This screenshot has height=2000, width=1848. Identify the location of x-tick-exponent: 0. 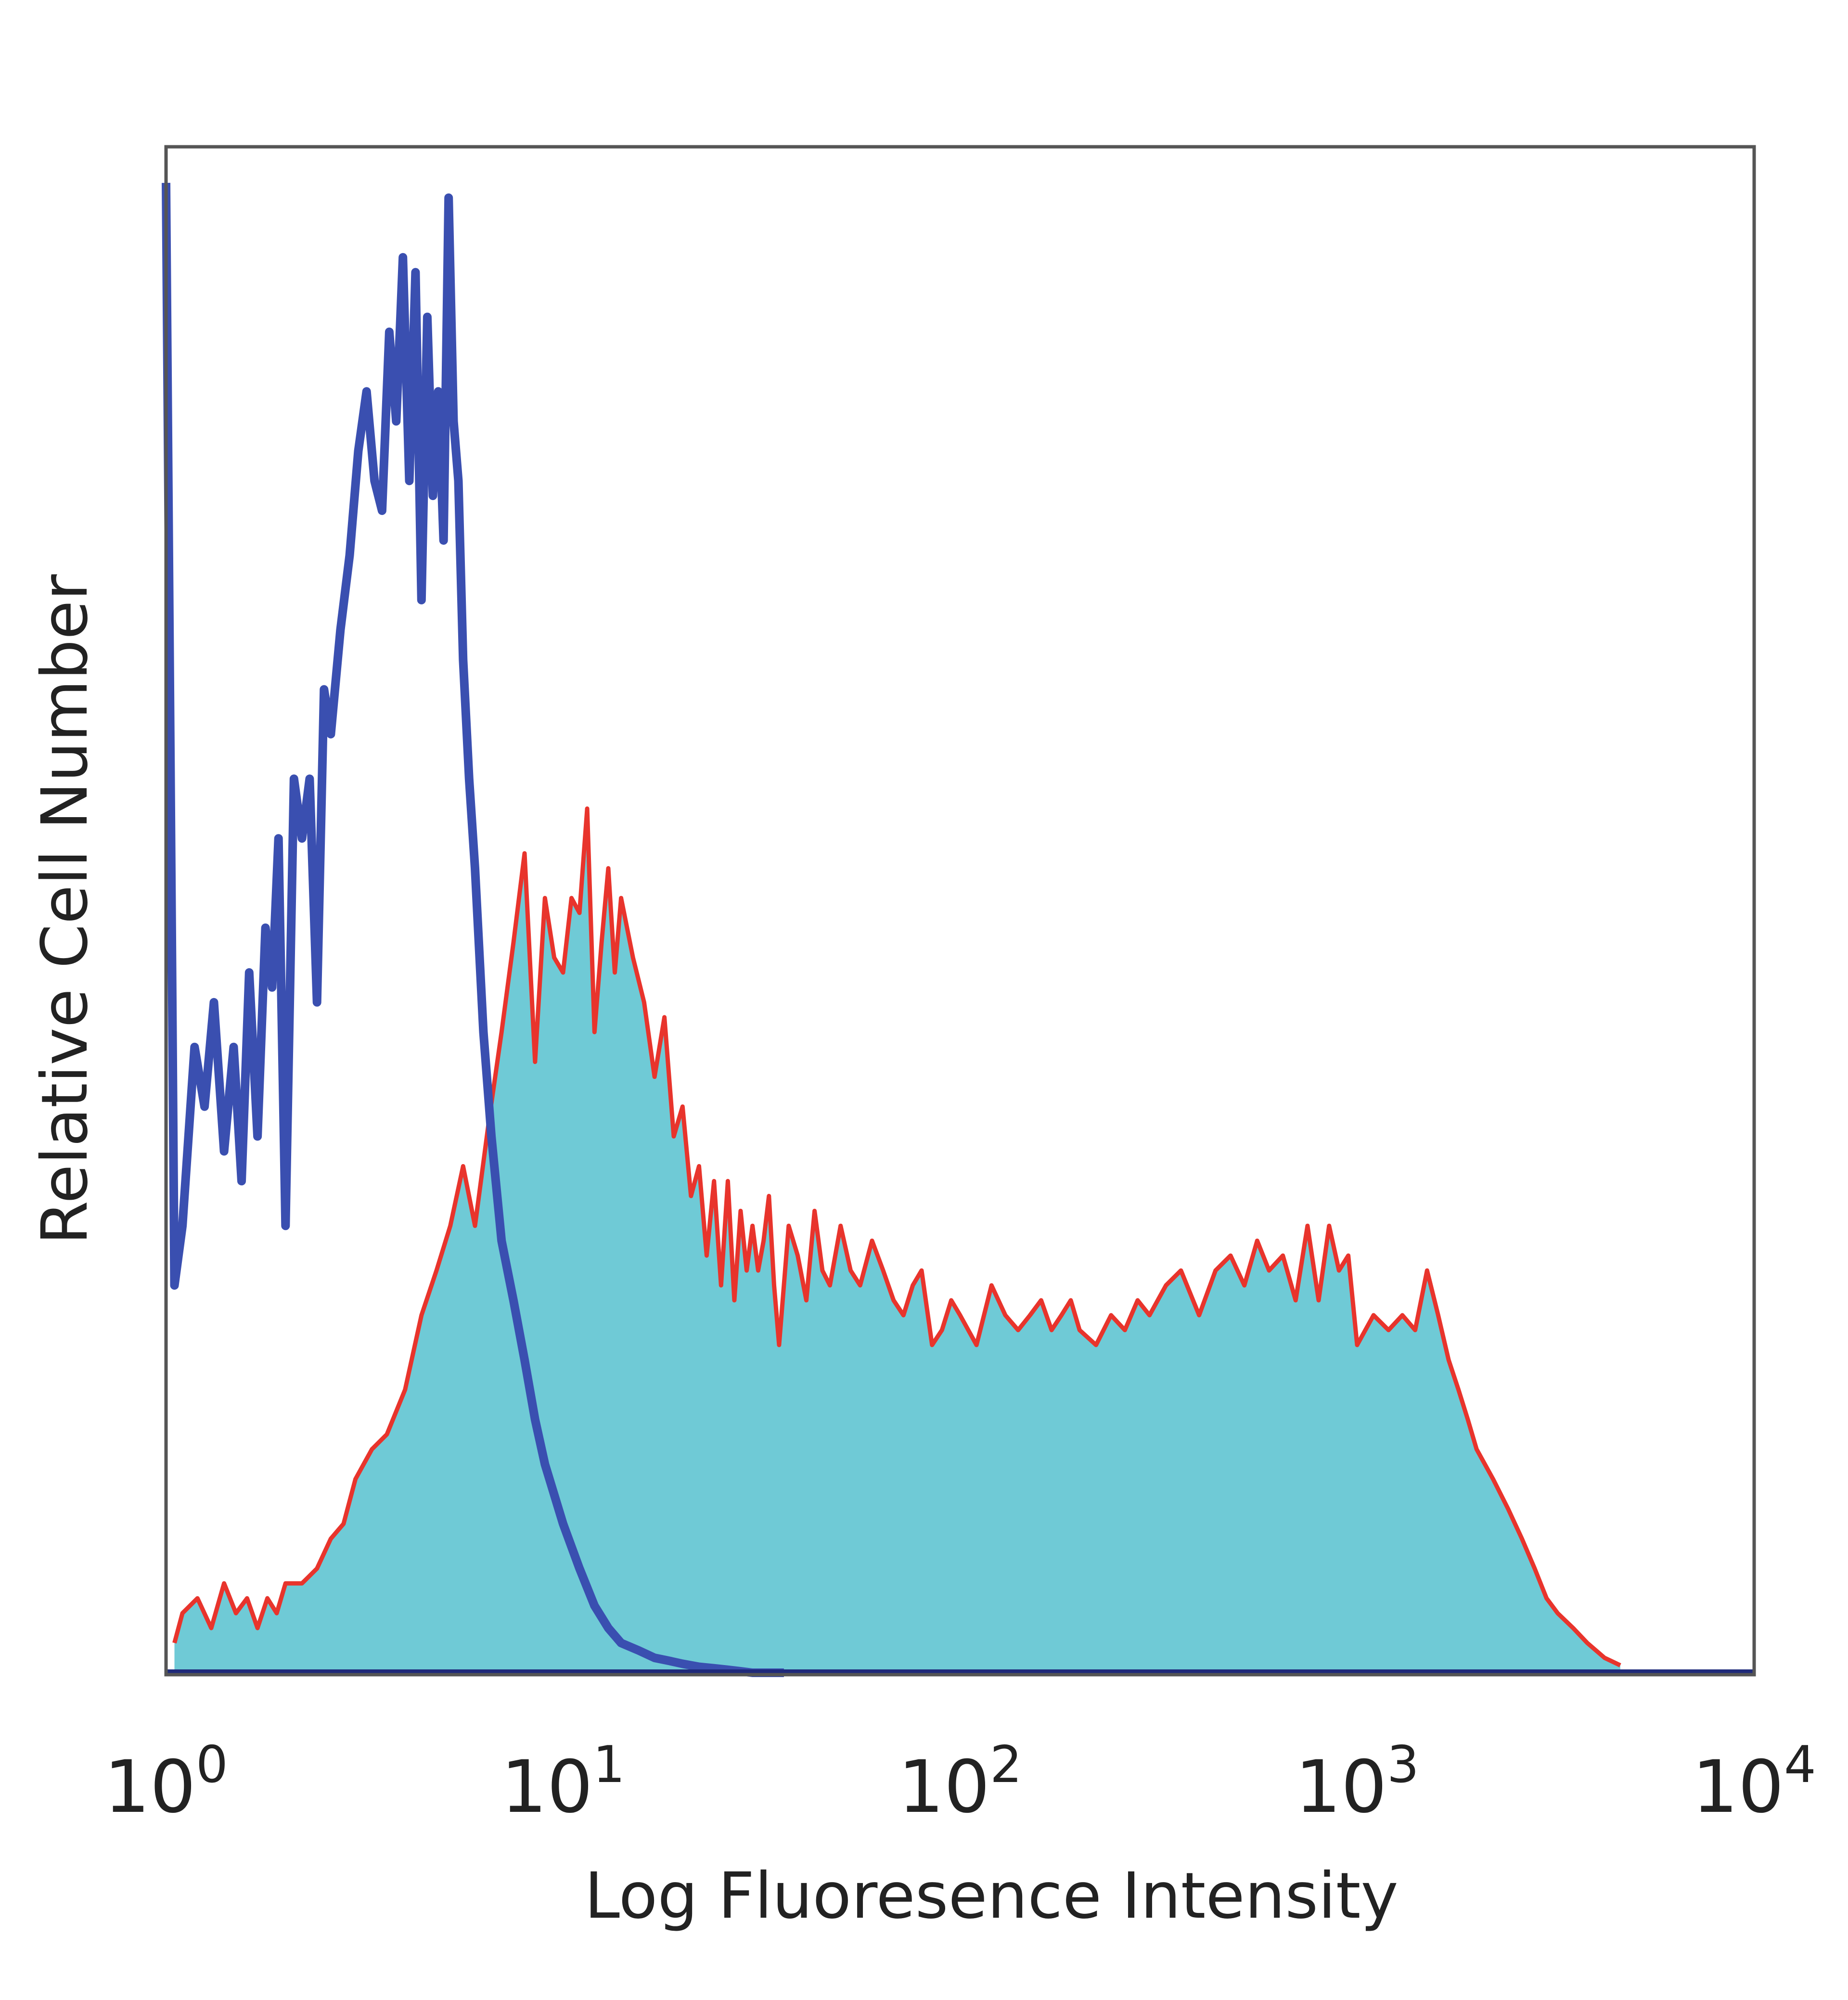
(212, 1764).